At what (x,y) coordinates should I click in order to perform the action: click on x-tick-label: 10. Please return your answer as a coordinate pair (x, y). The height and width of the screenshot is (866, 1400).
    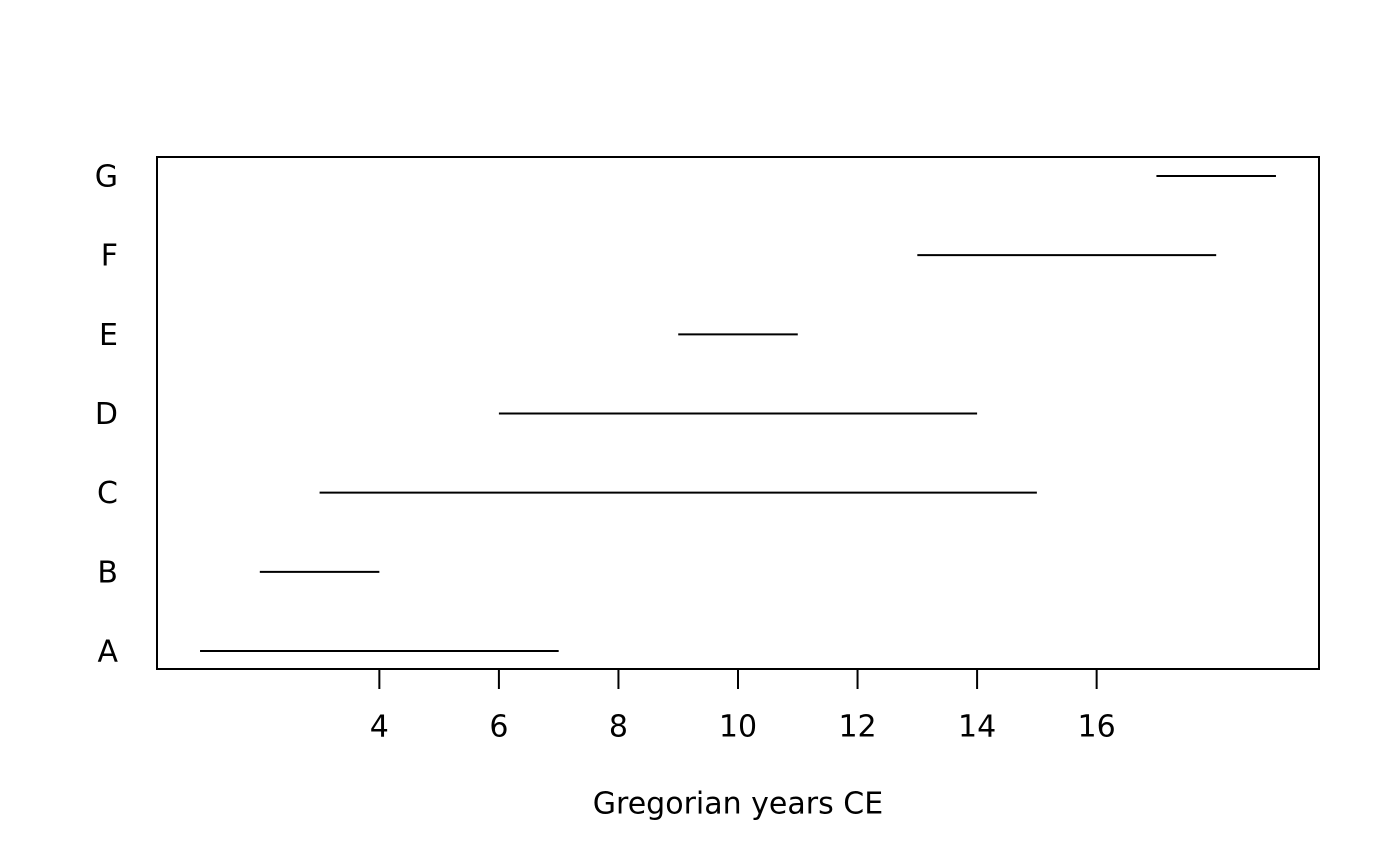
    Looking at the image, I should click on (738, 727).